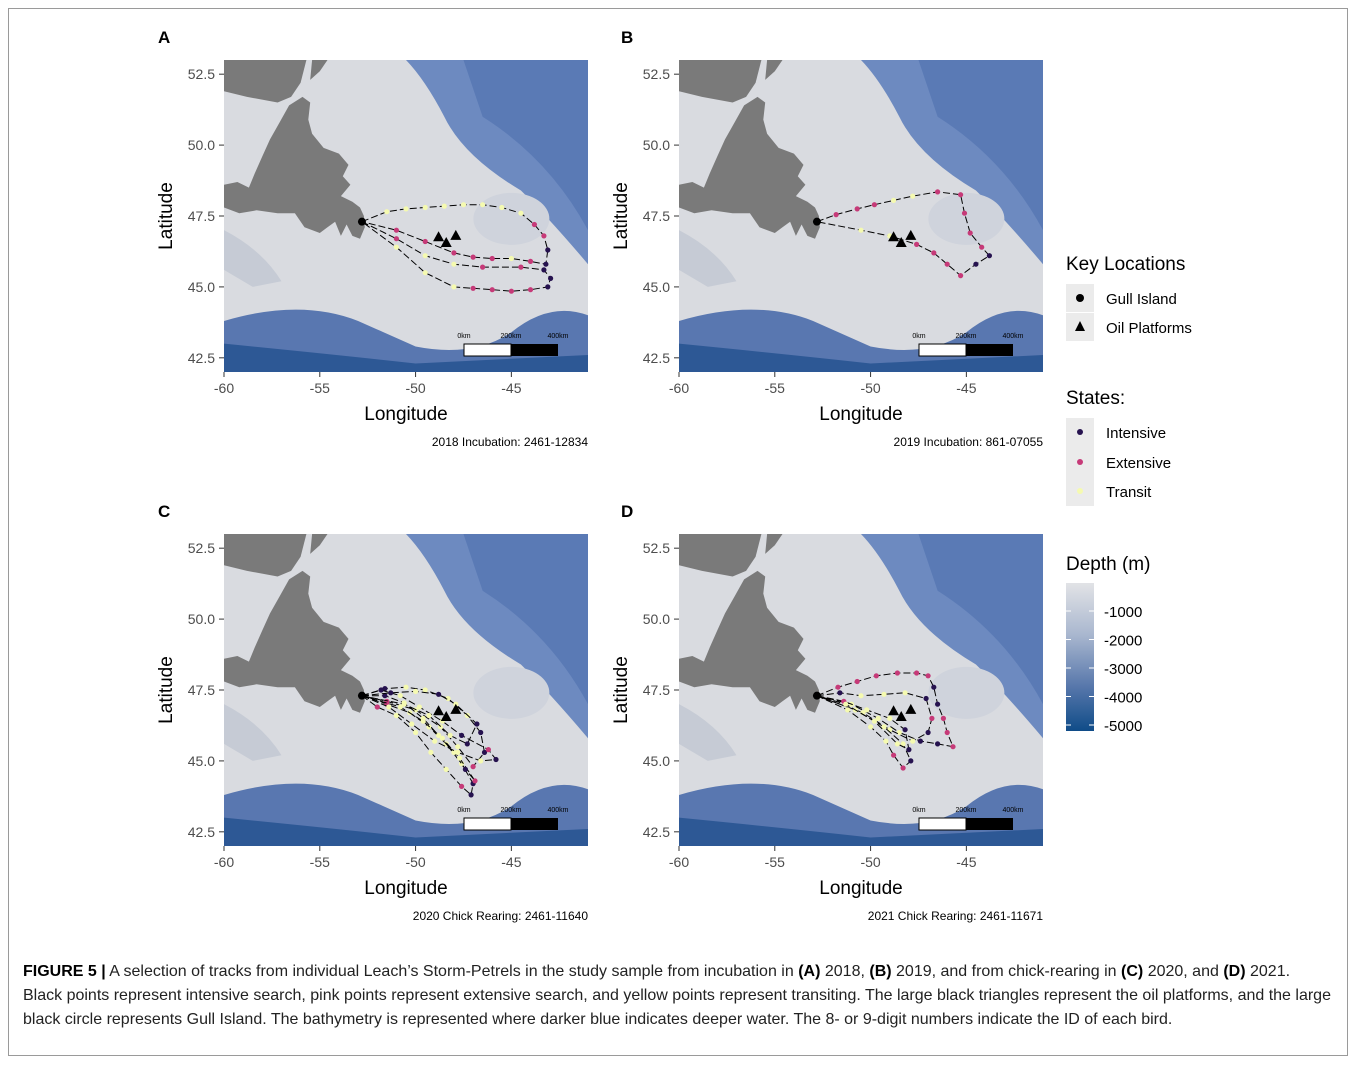 This screenshot has height=1066, width=1358. I want to click on x-tick-label: -45, so click(966, 388).